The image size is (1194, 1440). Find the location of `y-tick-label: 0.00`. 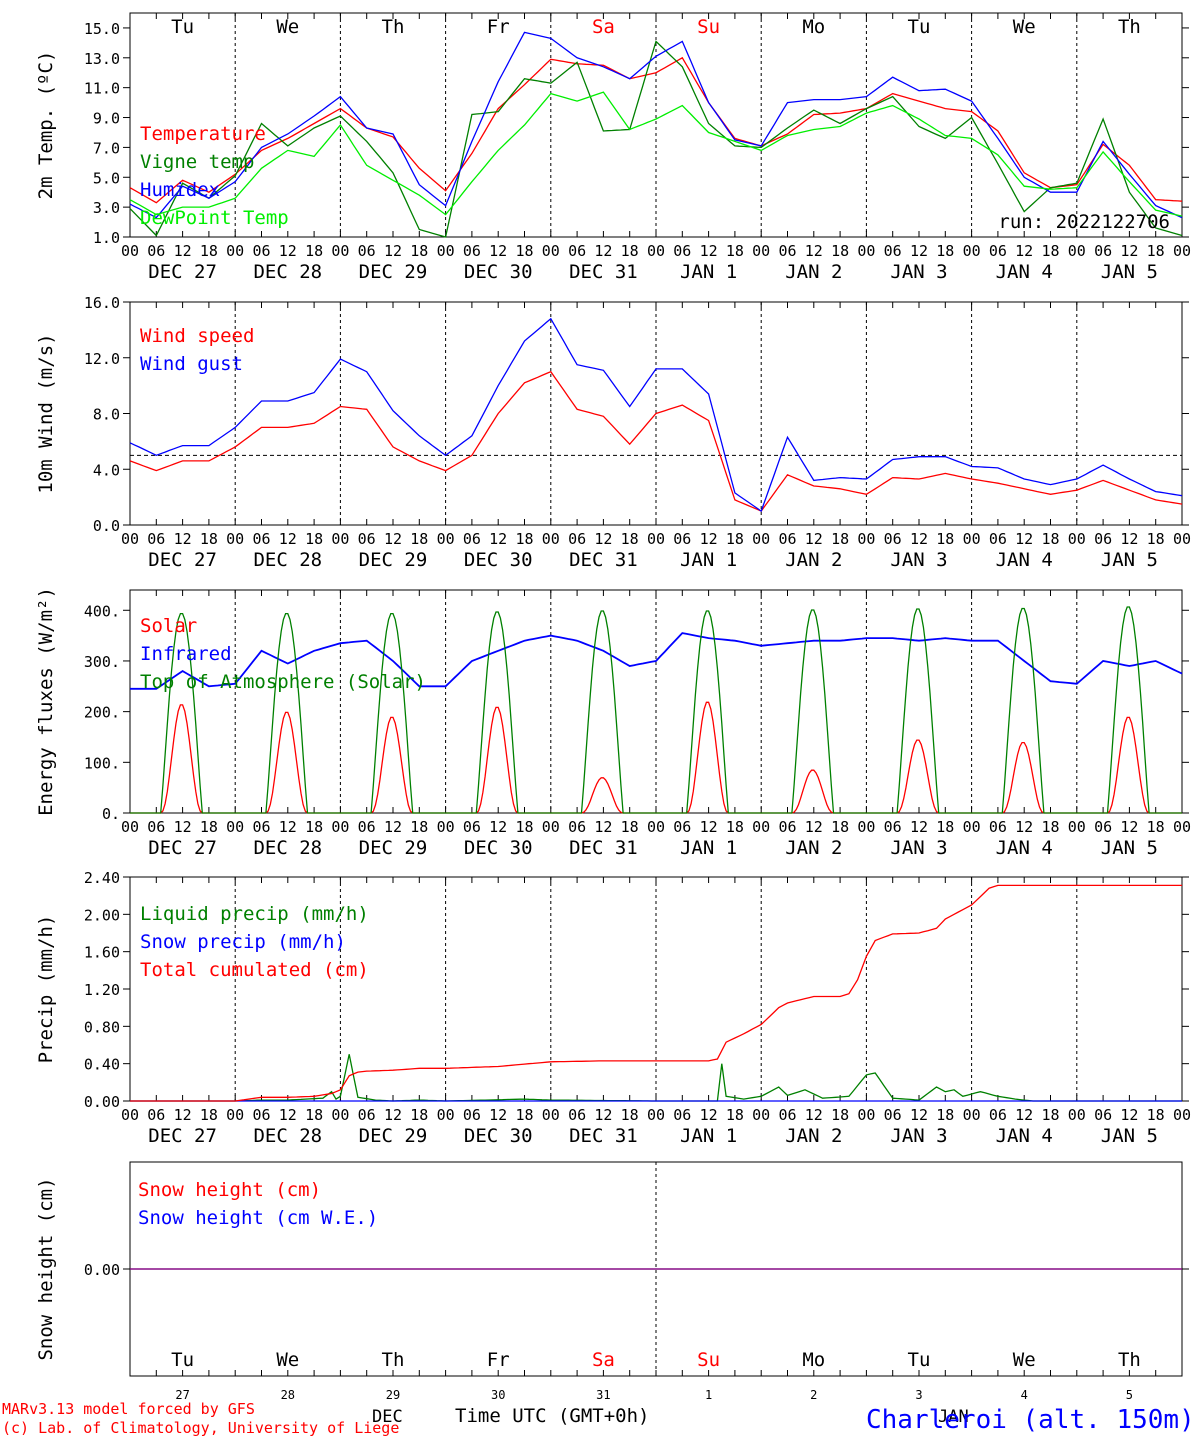

y-tick-label: 0.00 is located at coordinates (102, 1102).